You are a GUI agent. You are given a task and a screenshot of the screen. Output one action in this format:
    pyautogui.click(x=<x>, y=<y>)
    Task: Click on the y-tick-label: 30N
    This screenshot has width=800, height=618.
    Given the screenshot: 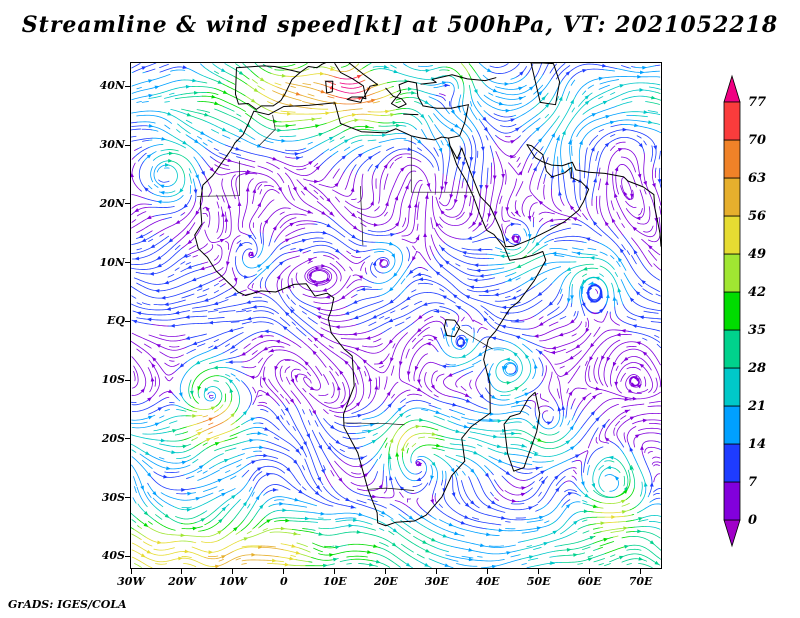 What is the action you would take?
    pyautogui.click(x=112, y=145)
    